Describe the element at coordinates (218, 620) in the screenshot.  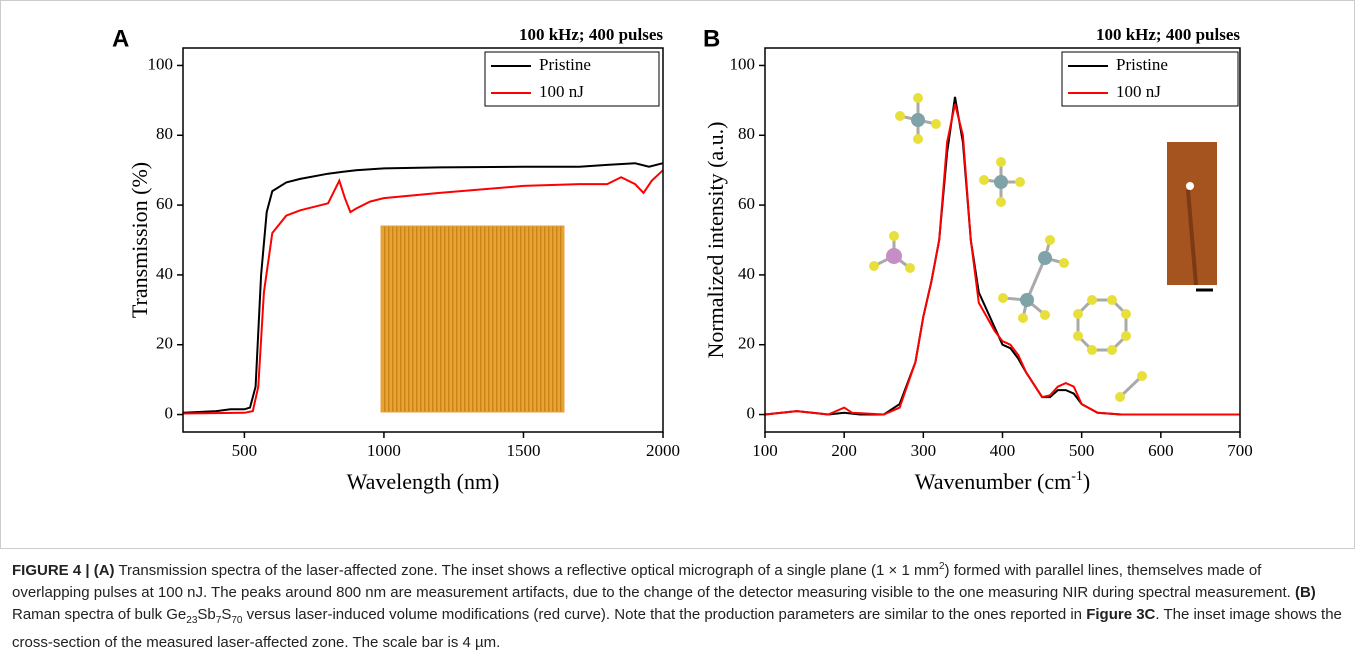
I see `caption-run: 7` at that location.